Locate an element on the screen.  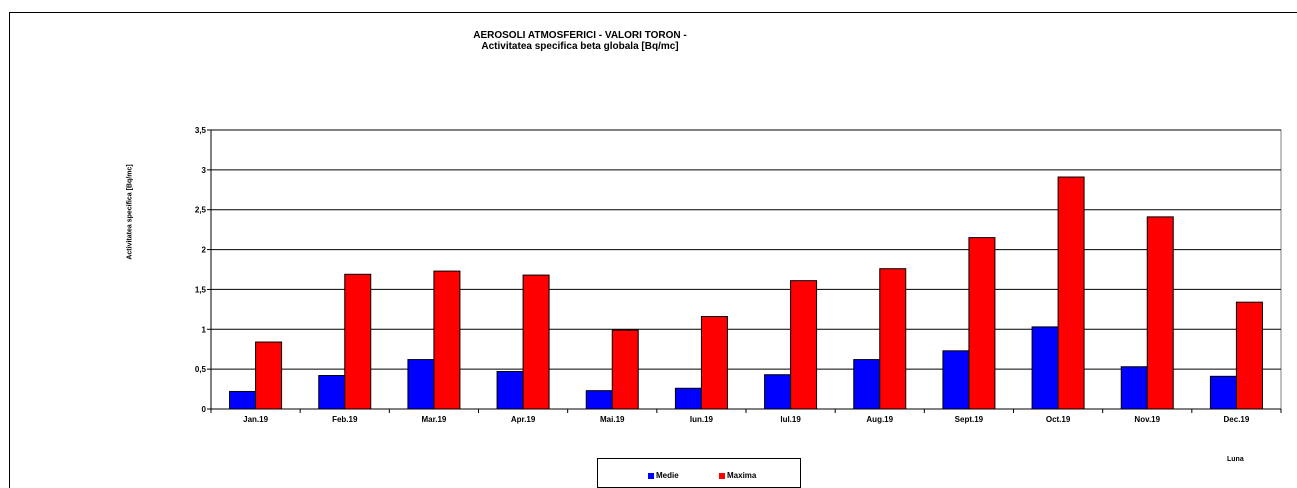
x-tick-label: Aug.19 is located at coordinates (879, 419).